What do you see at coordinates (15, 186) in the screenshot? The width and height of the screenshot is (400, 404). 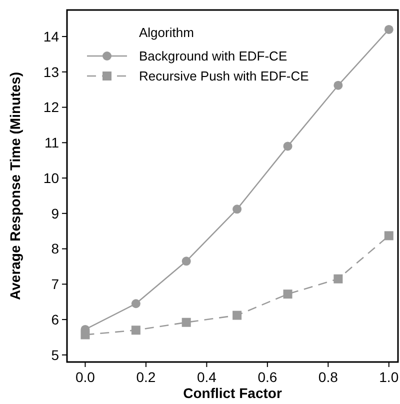 I see `y-axis-title: Average Response Time (Minutes)` at bounding box center [15, 186].